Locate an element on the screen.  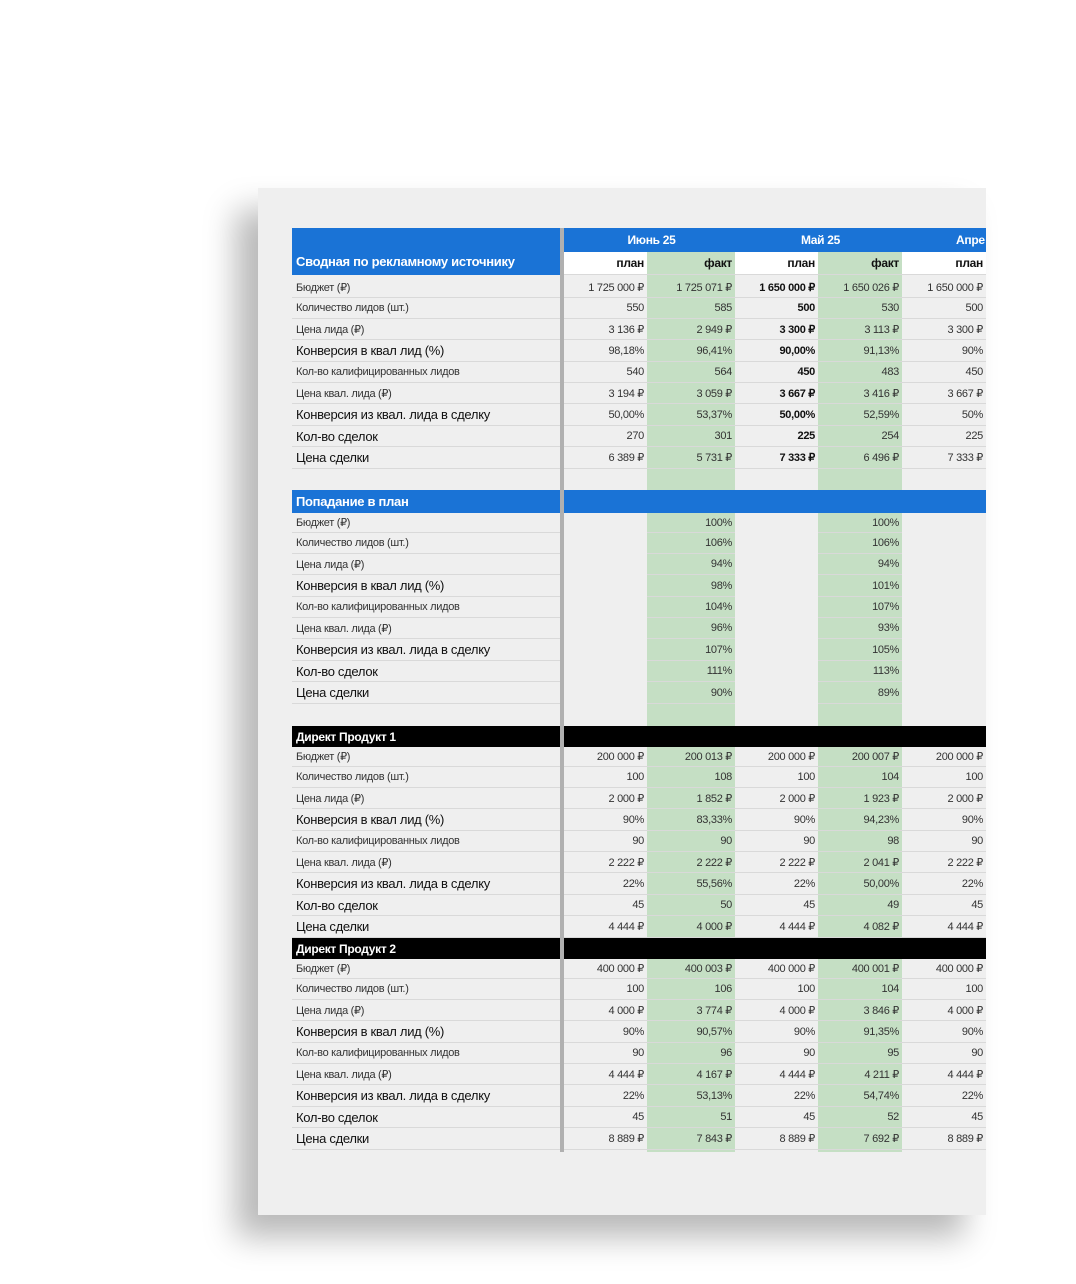
row-label: Цена квал. лида (₽) is located at coordinates (426, 1074).